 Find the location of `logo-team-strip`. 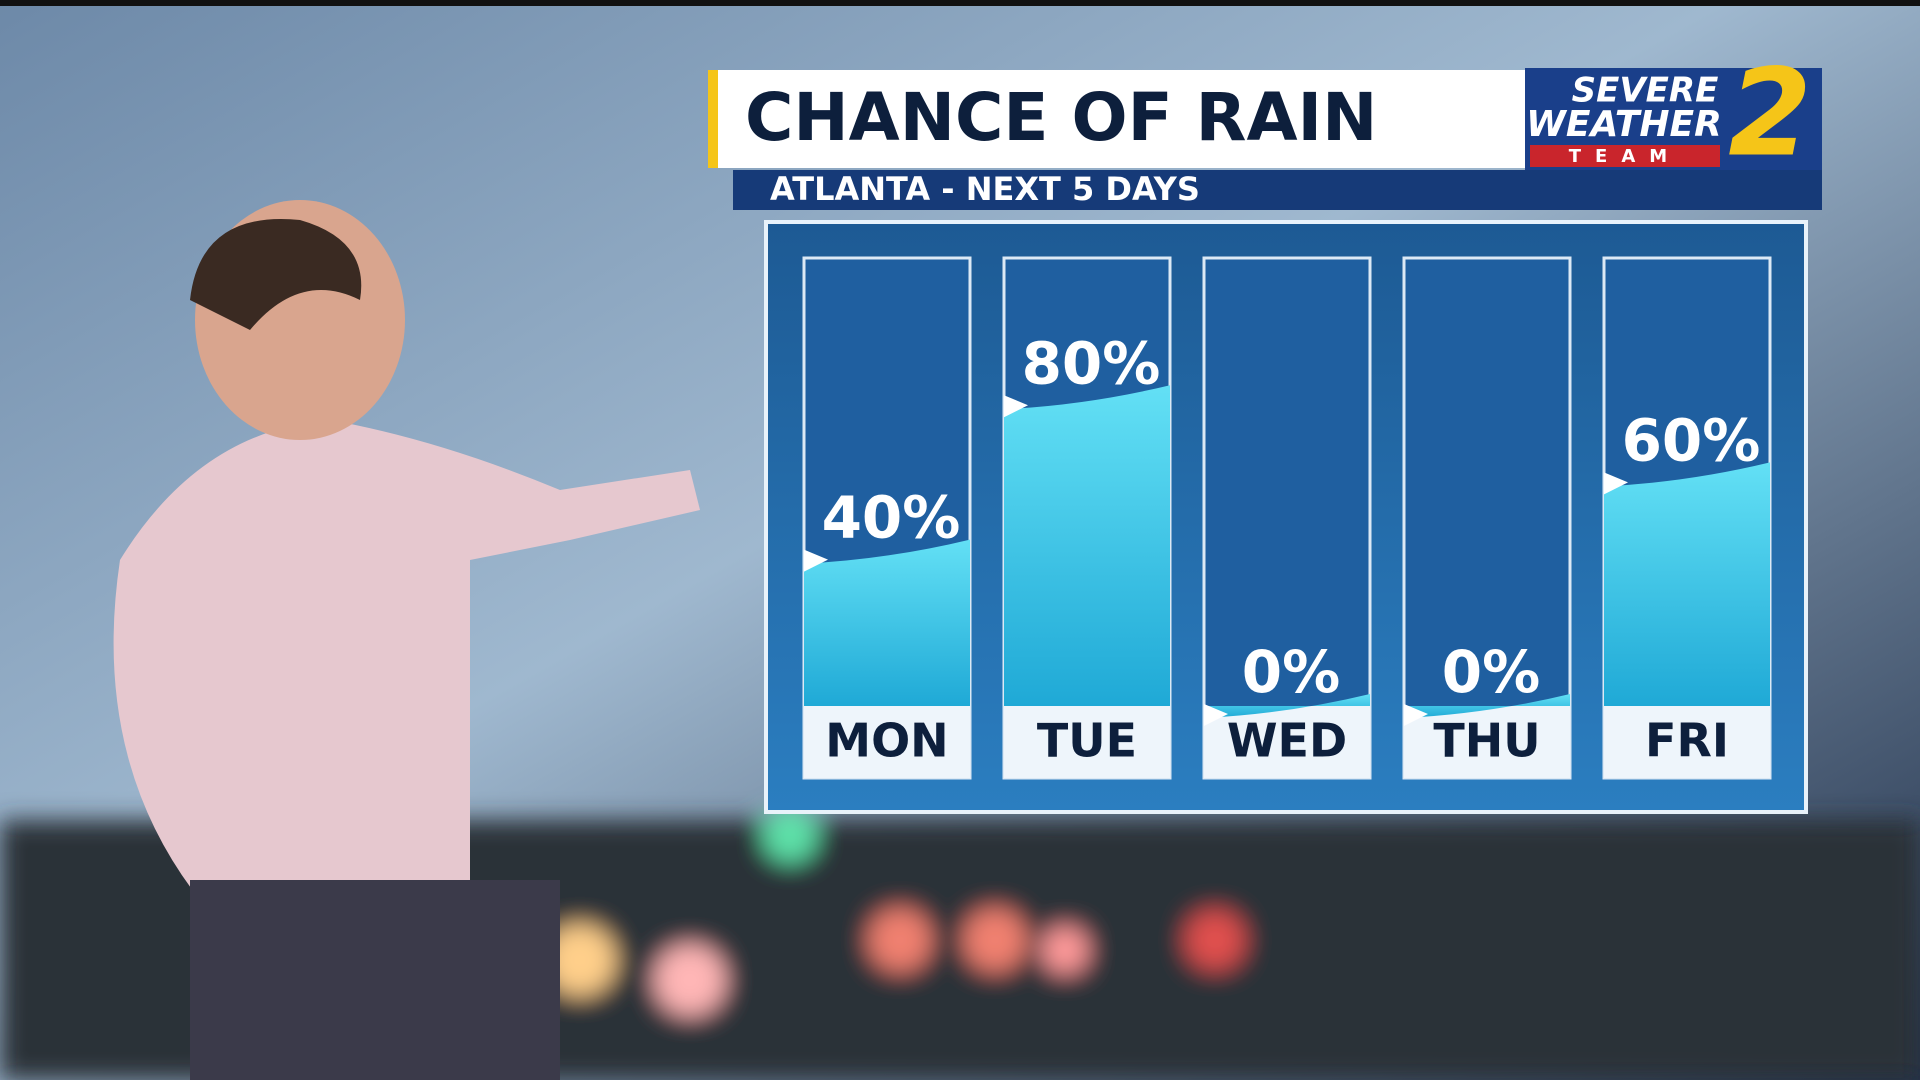

logo-team-strip is located at coordinates (1625, 156).